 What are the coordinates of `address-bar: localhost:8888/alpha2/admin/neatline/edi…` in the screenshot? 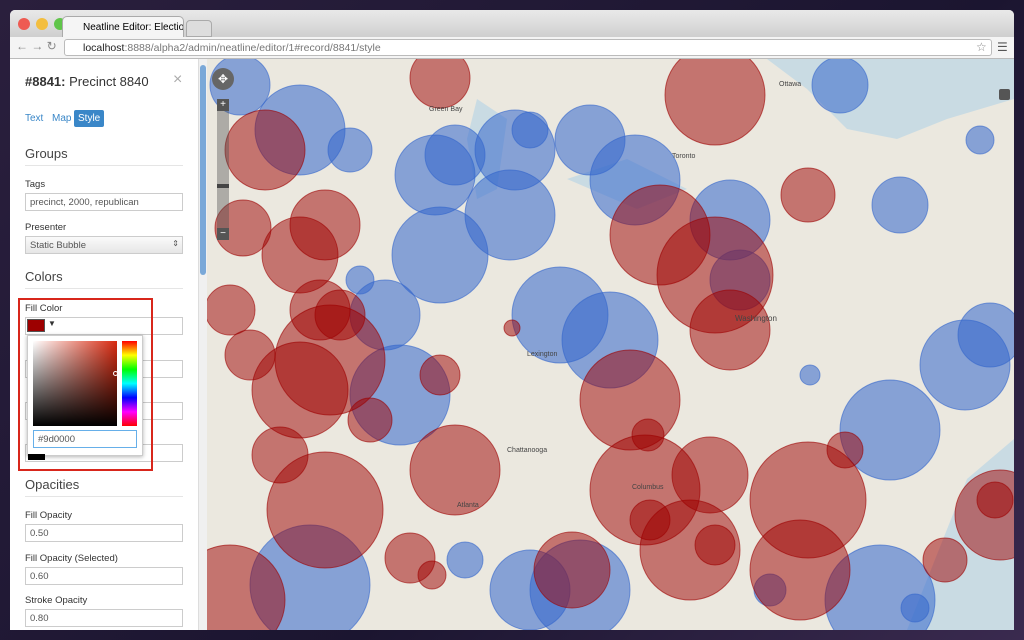 It's located at (528, 47).